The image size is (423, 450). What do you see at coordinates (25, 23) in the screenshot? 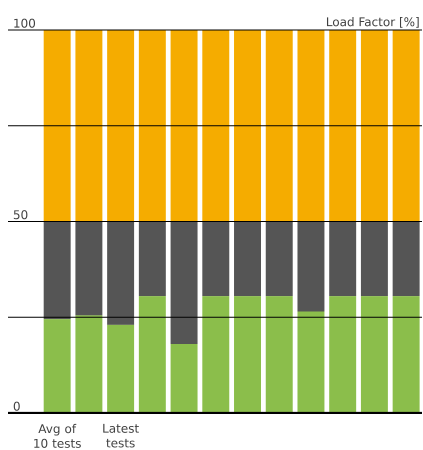
I see `y-tick-label: 100` at bounding box center [25, 23].